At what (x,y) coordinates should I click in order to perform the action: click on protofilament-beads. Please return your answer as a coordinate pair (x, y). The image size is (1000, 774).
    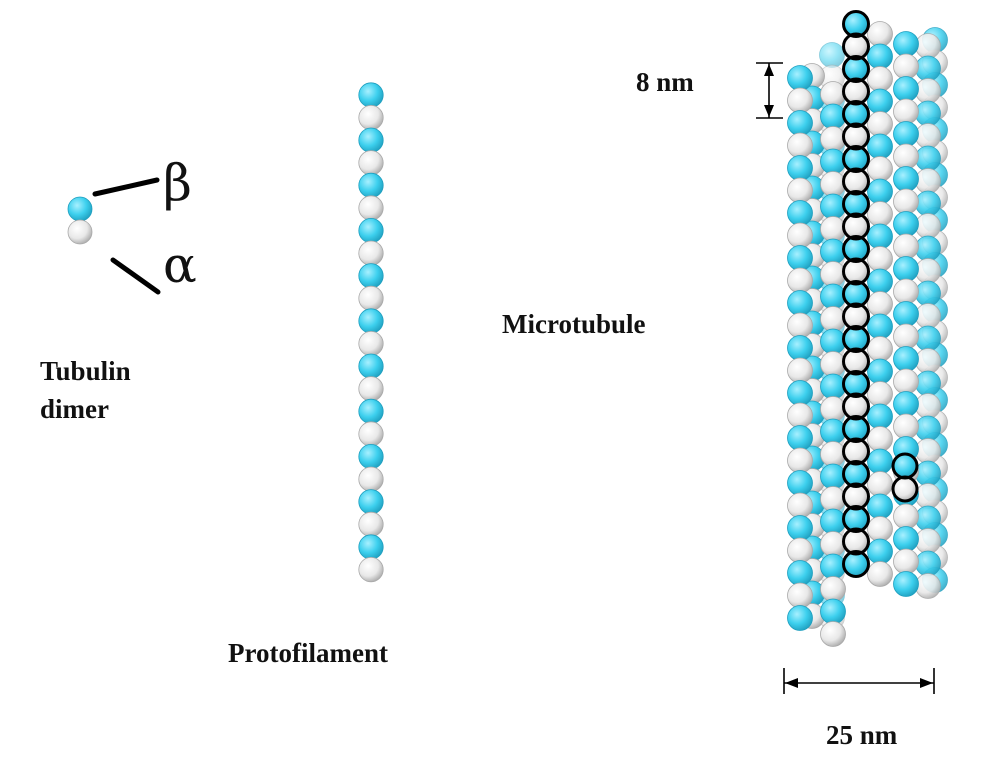
    Looking at the image, I should click on (371, 332).